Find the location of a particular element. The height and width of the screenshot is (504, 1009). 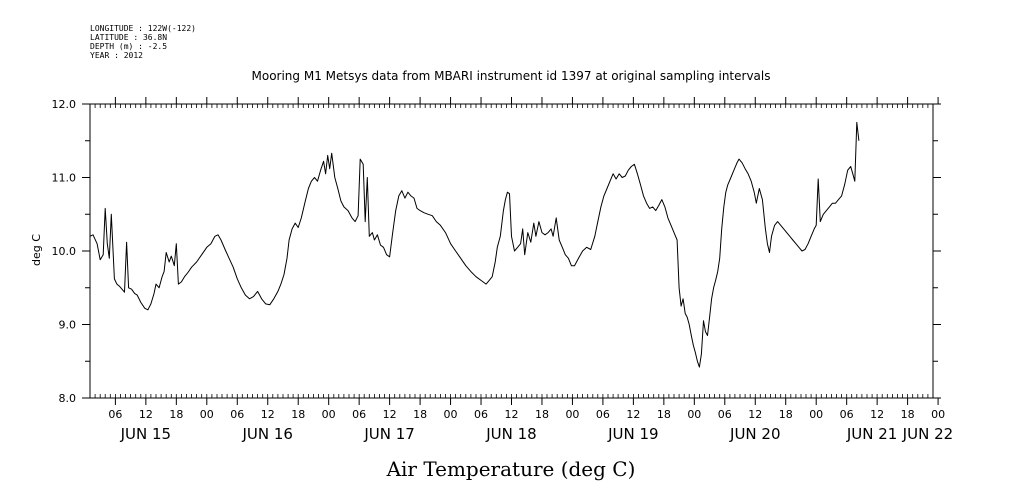

latitude-label: LATITUDE : 36.8N is located at coordinates (129, 37).